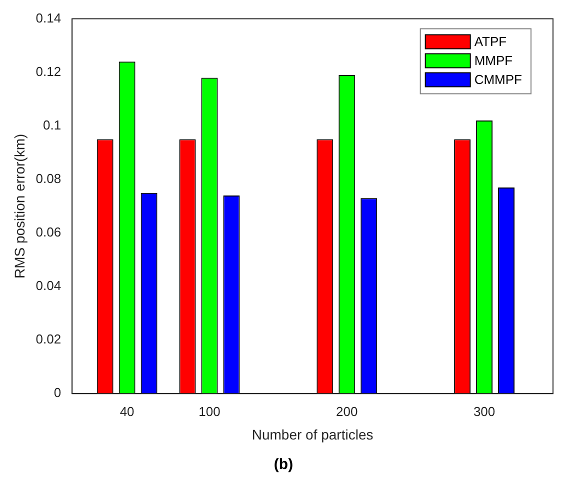 The width and height of the screenshot is (567, 490). What do you see at coordinates (49, 71) in the screenshot?
I see `y-tick-label: 0.12` at bounding box center [49, 71].